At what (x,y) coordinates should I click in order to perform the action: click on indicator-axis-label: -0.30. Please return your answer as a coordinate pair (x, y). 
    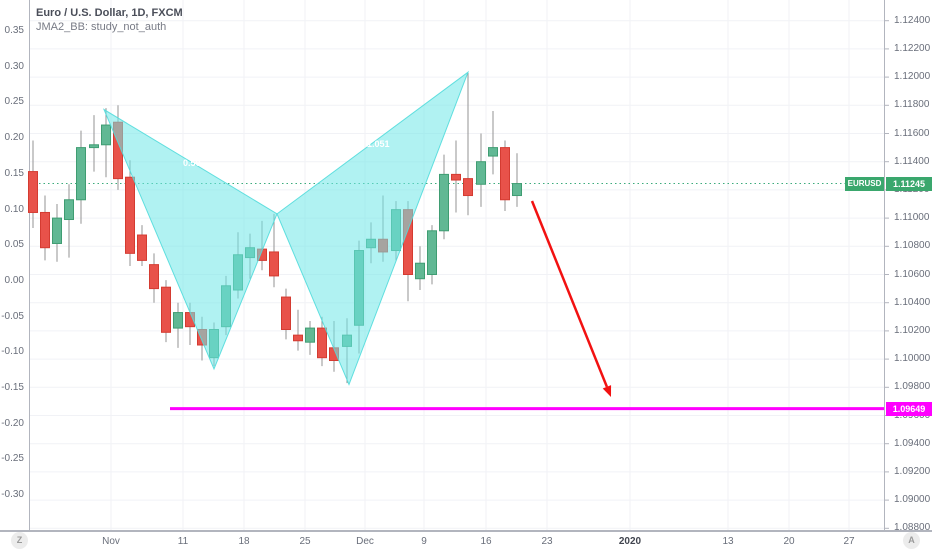
    Looking at the image, I should click on (12, 495).